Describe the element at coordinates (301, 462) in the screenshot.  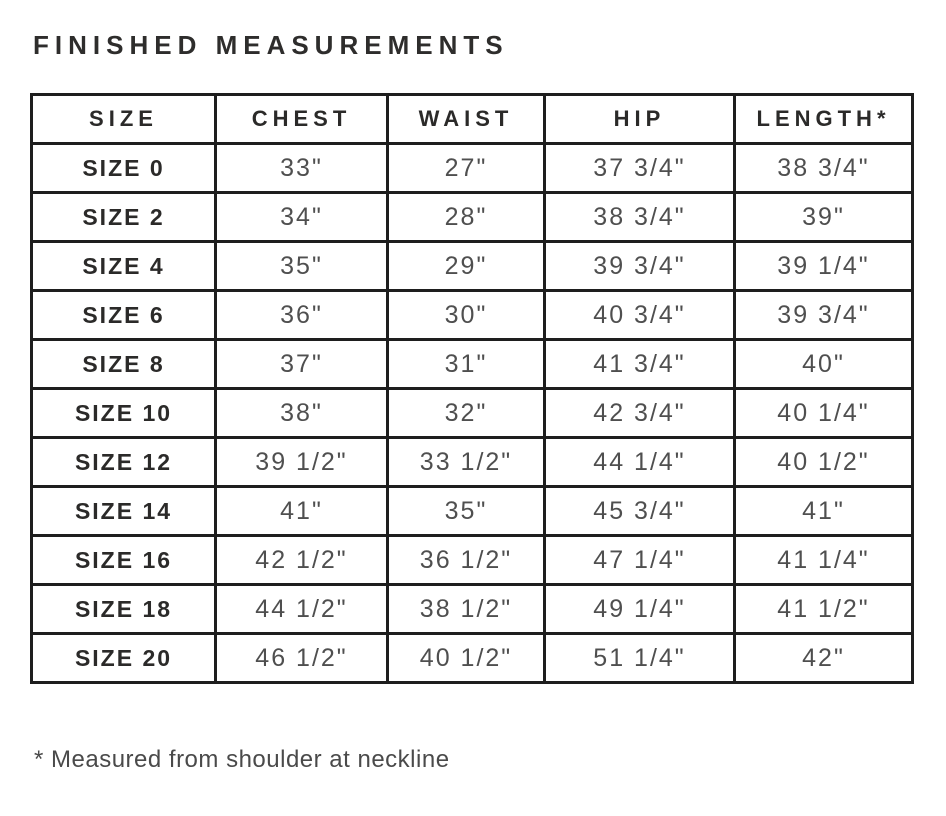
I see `chest-cell: 39 1/2"` at that location.